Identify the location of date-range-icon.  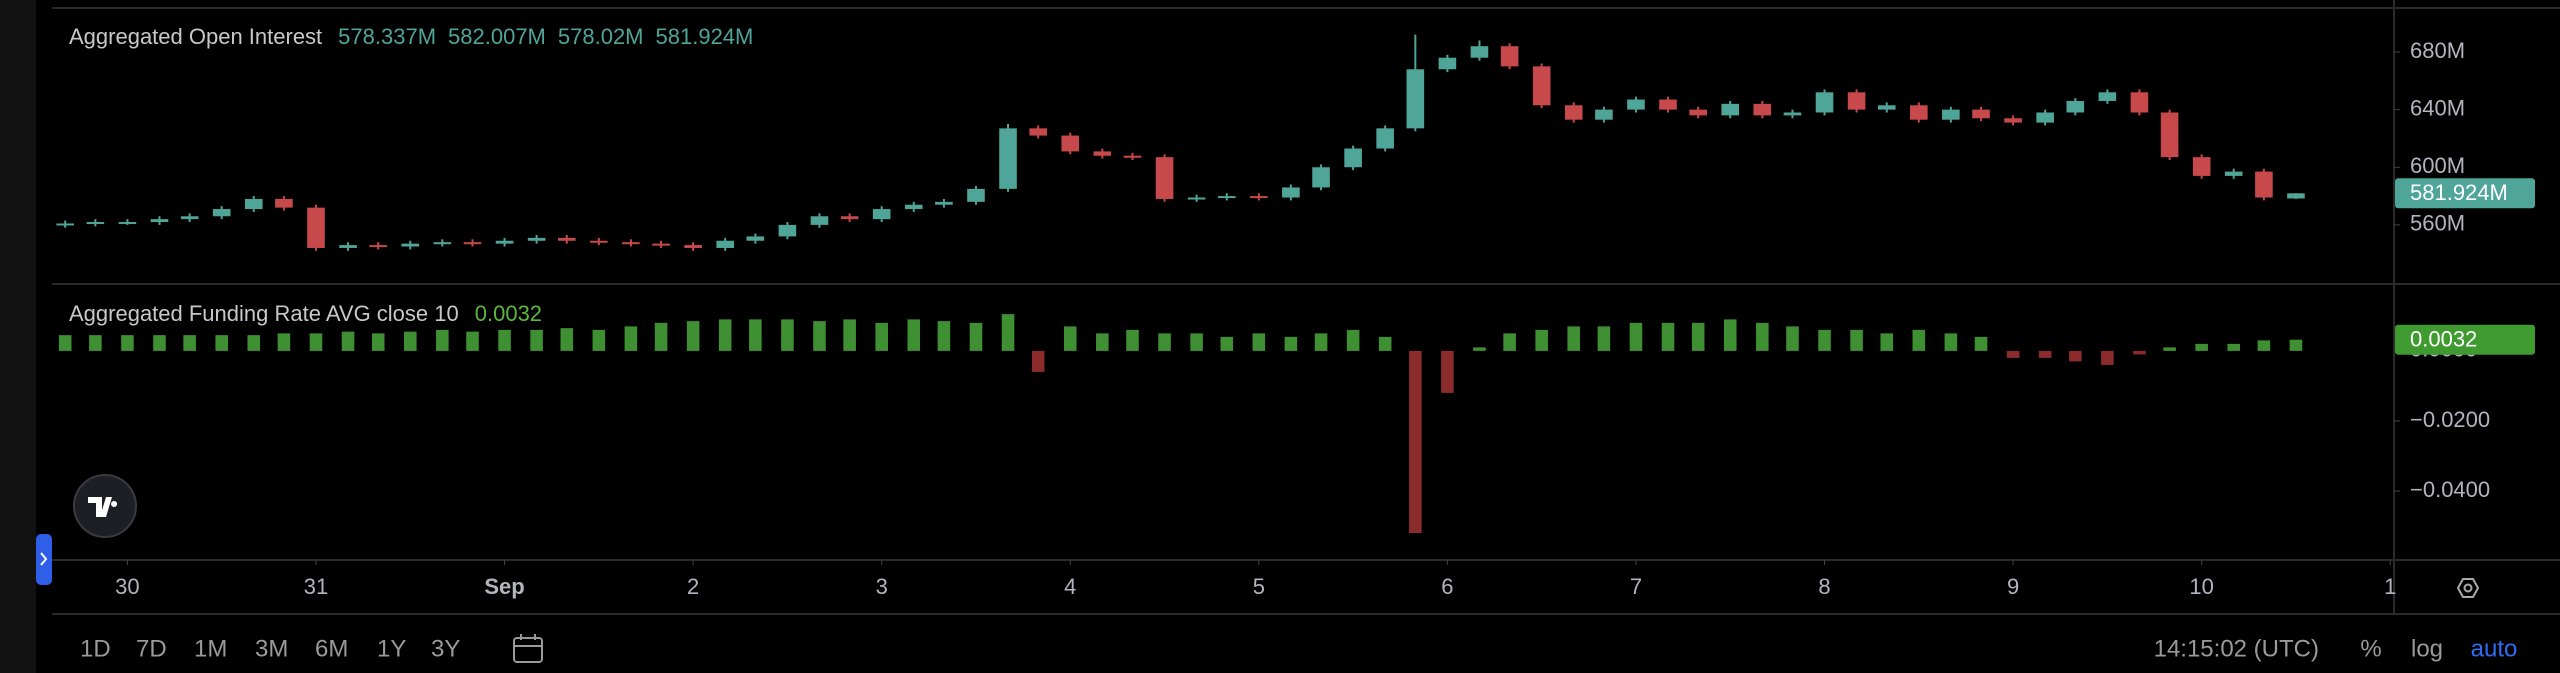
(528, 648).